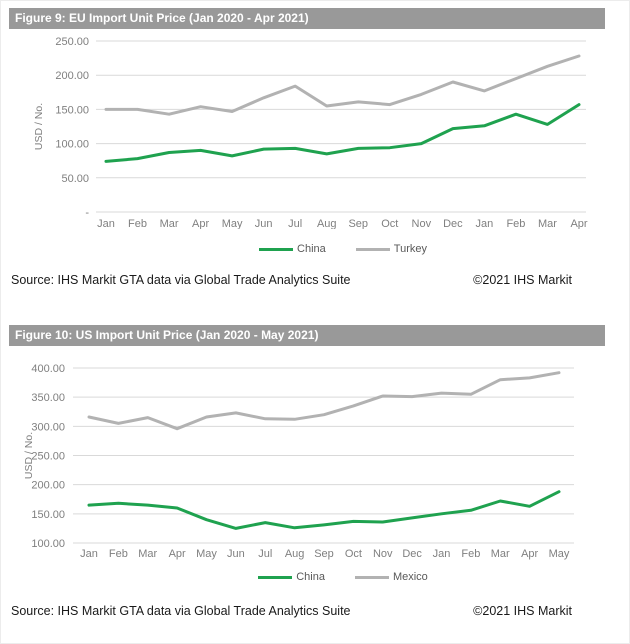 This screenshot has height=644, width=630. What do you see at coordinates (48, 427) in the screenshot?
I see `y-tick-label: 300.00` at bounding box center [48, 427].